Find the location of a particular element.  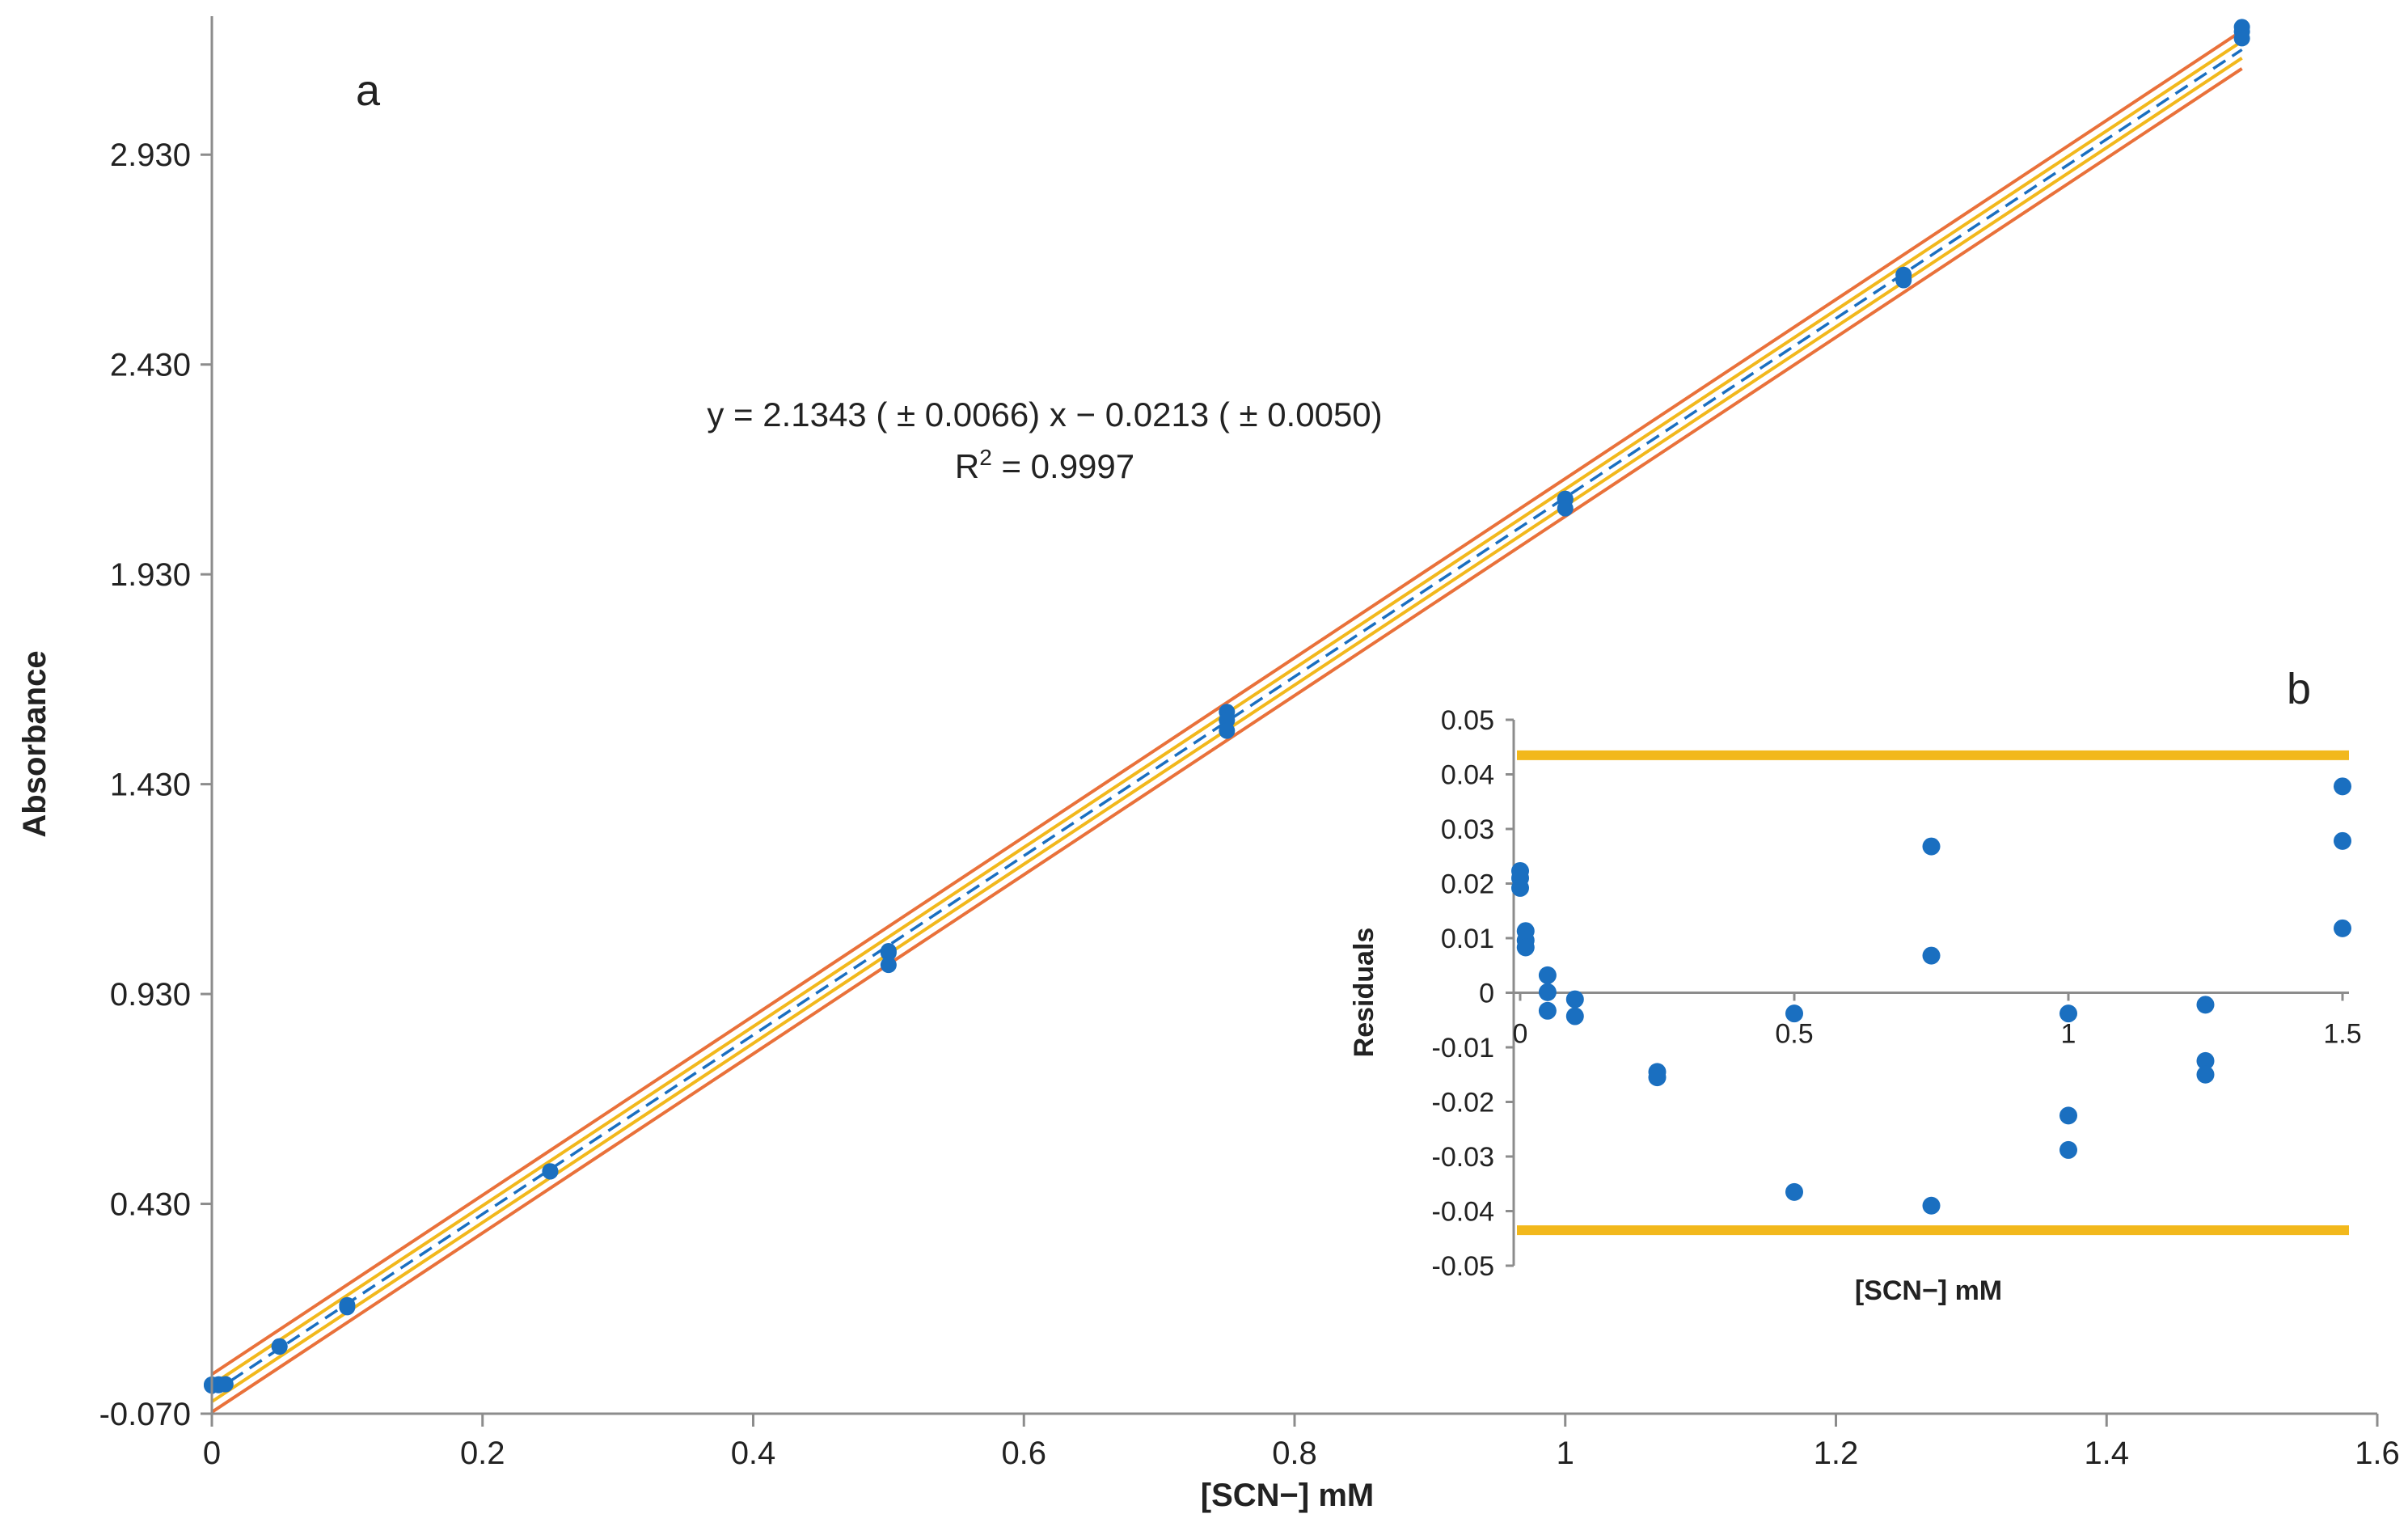

r-squared-prefix: R is located at coordinates (967, 466).